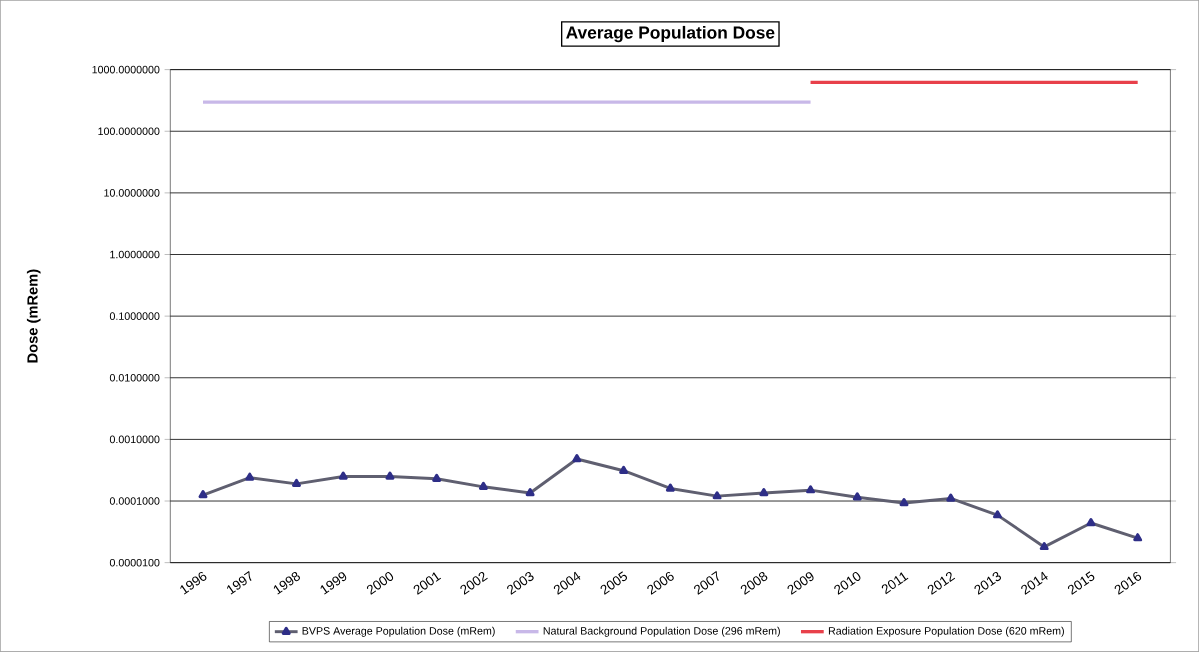 Image resolution: width=1199 pixels, height=652 pixels. What do you see at coordinates (126, 69) in the screenshot?
I see `y-tick-label: 1000.0000000` at bounding box center [126, 69].